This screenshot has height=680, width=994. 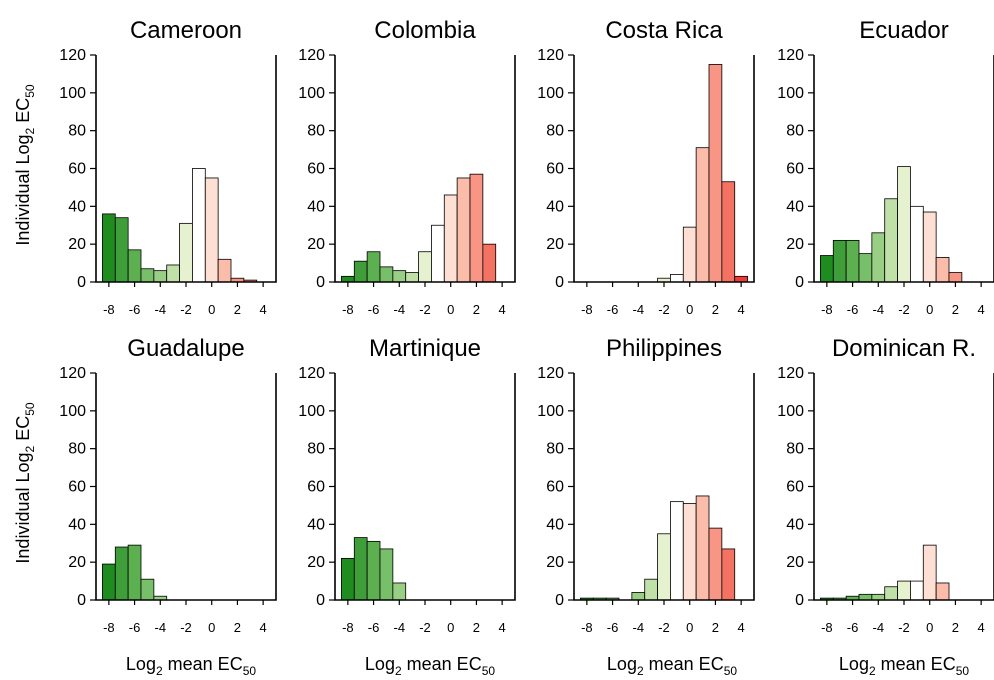 I want to click on x-axis-label-col-3: Log2 mean EC50, so click(x=672, y=666).